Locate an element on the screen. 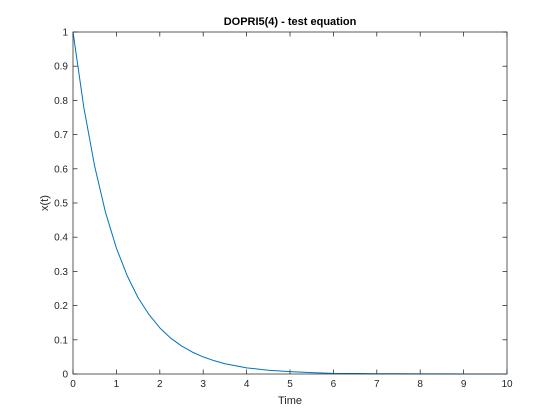 The width and height of the screenshot is (560, 420). x-tick-label: 6 is located at coordinates (334, 384).